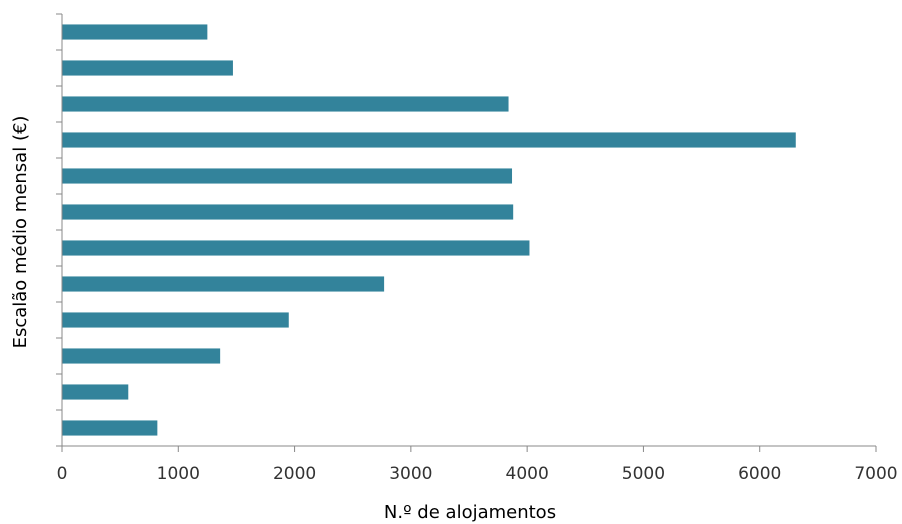 This screenshot has height=524, width=902. Describe the element at coordinates (759, 474) in the screenshot. I see `x-tick-label: 6000` at that location.